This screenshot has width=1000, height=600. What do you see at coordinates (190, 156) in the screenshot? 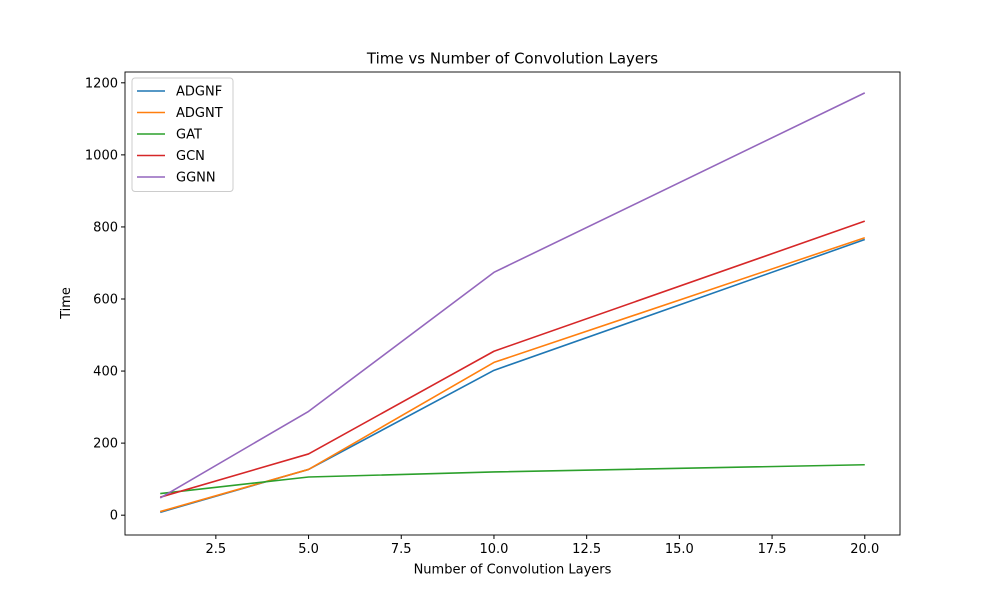
I see `legend-label: GCN` at bounding box center [190, 156].